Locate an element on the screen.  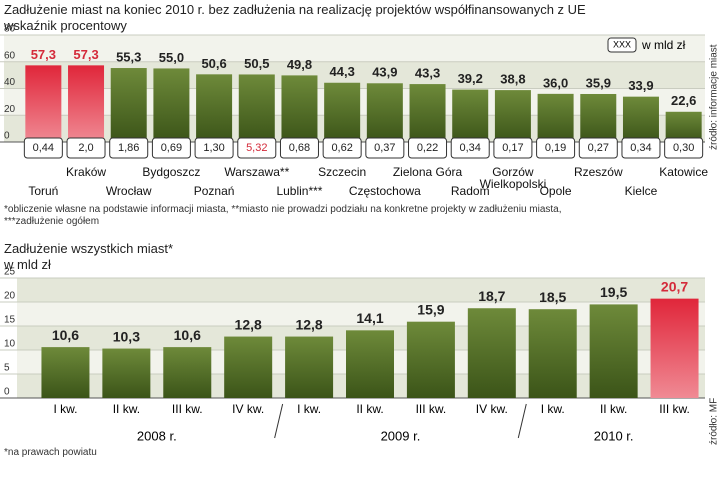
x-tick-label: Bydgoszcz is located at coordinates (171, 172).